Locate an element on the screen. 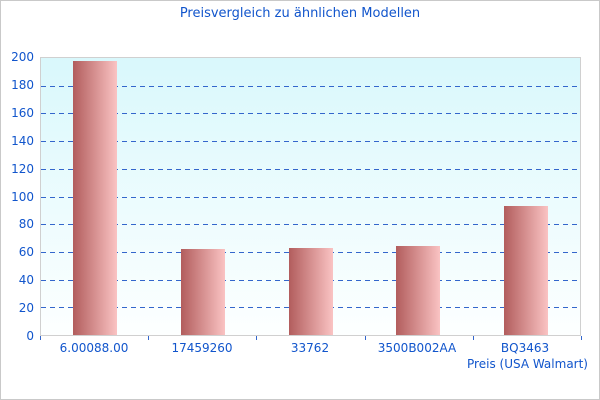  bar-6.00088.00 is located at coordinates (95, 198).